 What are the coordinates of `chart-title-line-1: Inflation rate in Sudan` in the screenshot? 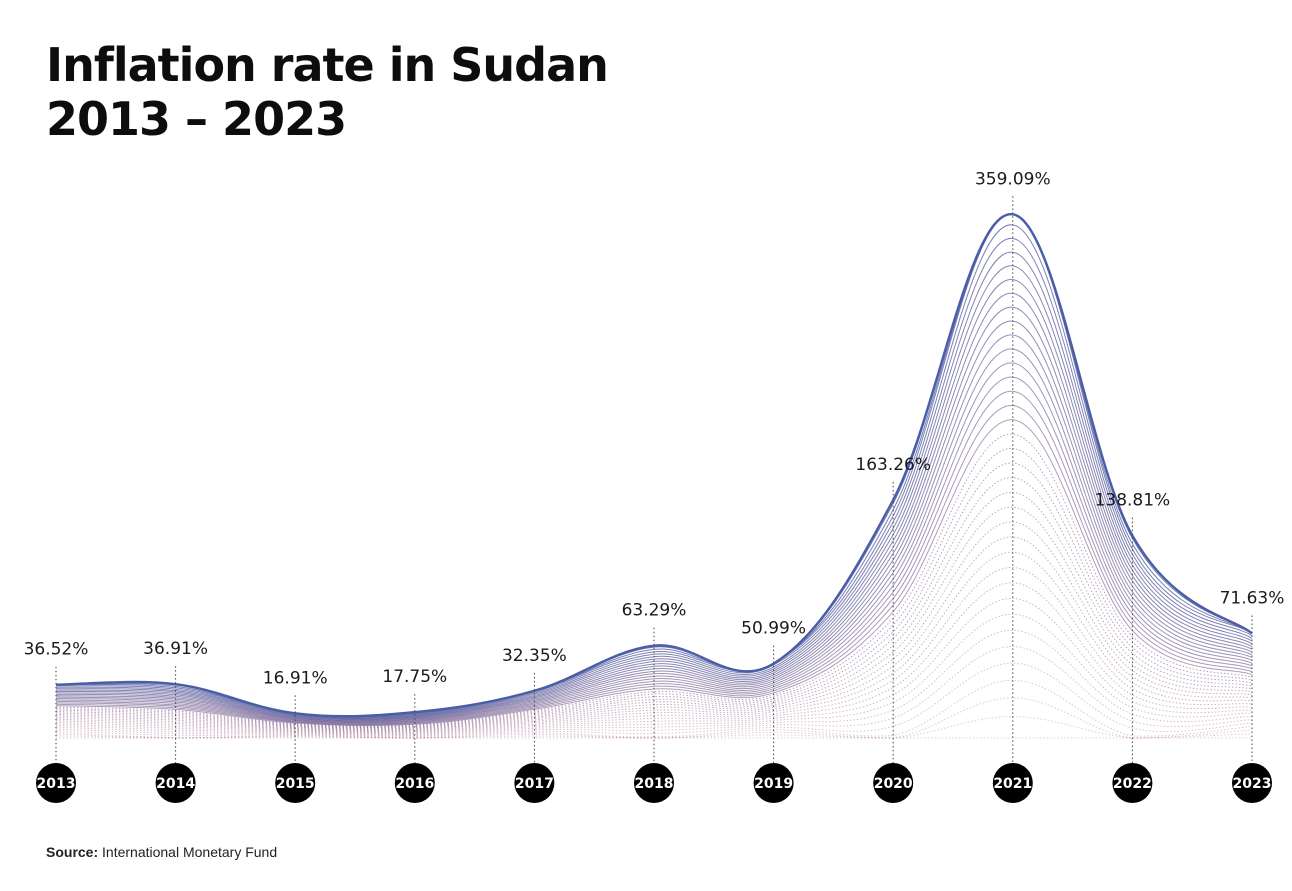 It's located at (327, 65).